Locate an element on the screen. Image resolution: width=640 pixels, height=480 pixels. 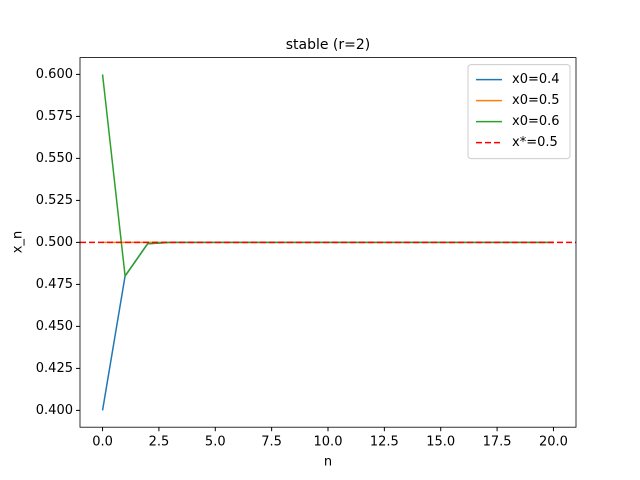
legend-box is located at coordinates (519, 112).